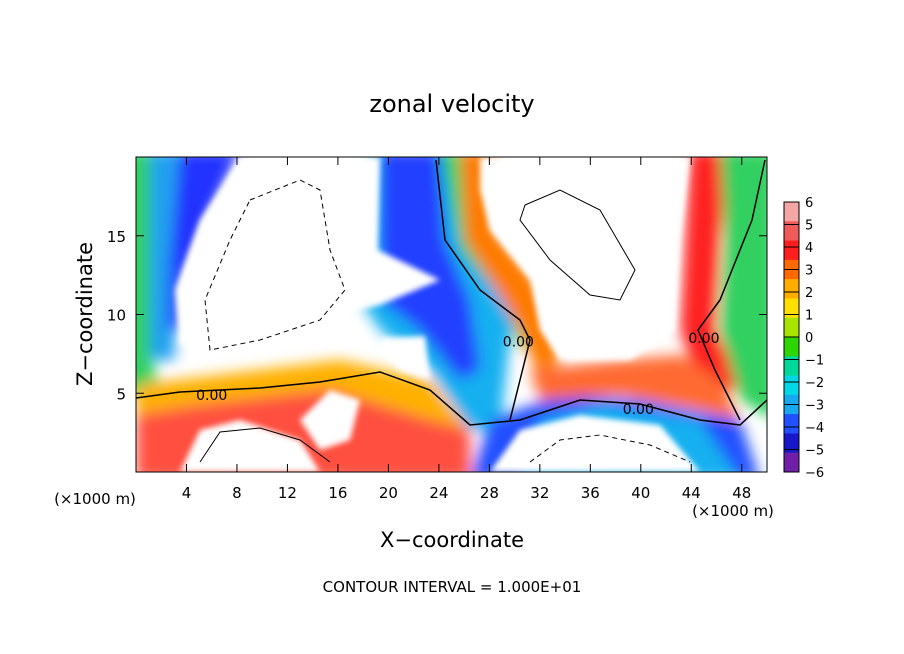 This screenshot has width=904, height=654. I want to click on x-tick-label: 44, so click(691, 493).